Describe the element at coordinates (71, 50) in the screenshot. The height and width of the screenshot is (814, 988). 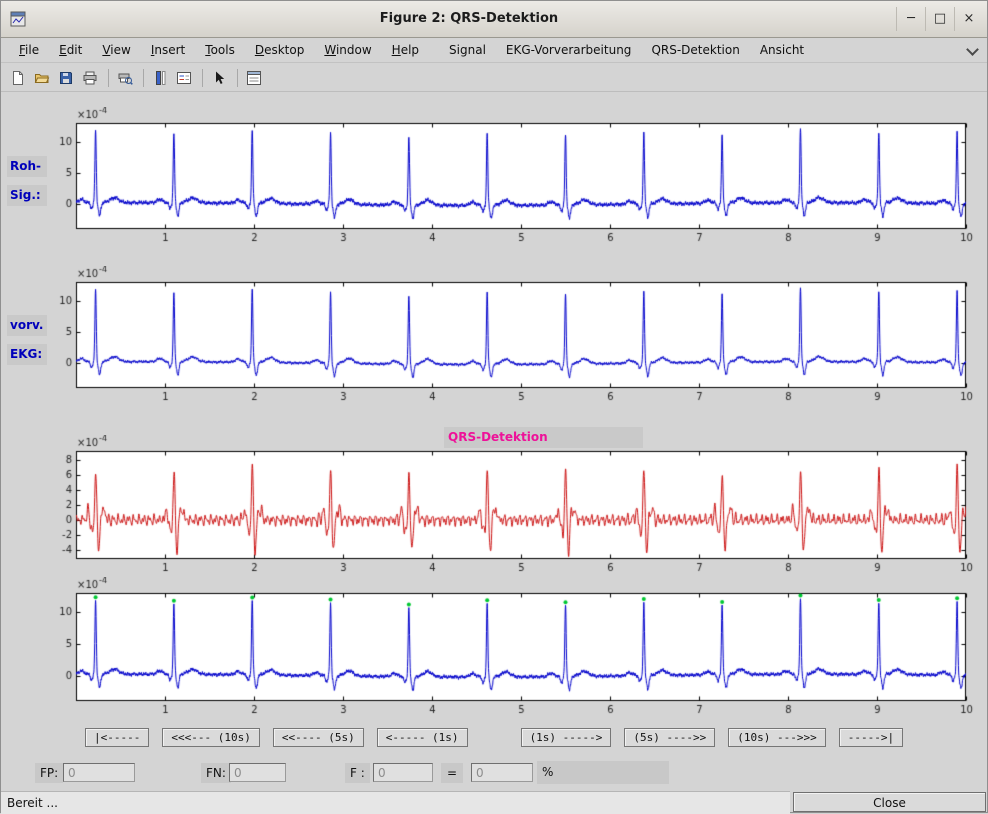
I see `menu-edit: Edit` at that location.